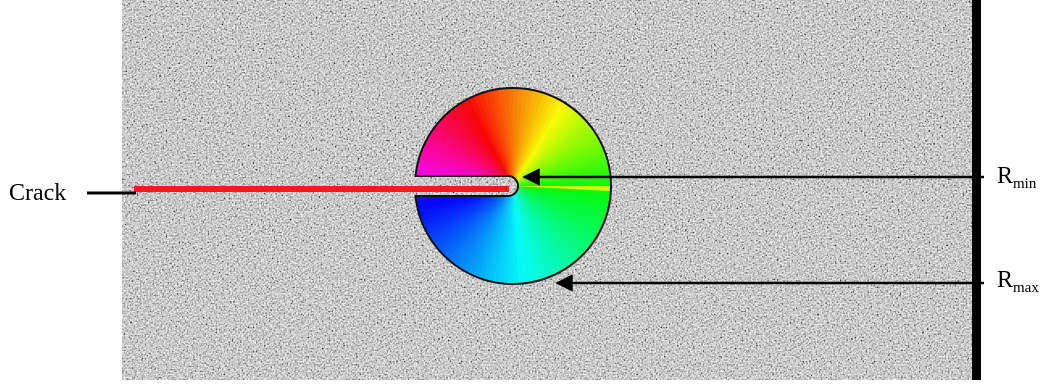 This screenshot has height=385, width=1052. Describe the element at coordinates (1025, 184) in the screenshot. I see `rmin-label-sub: min` at that location.